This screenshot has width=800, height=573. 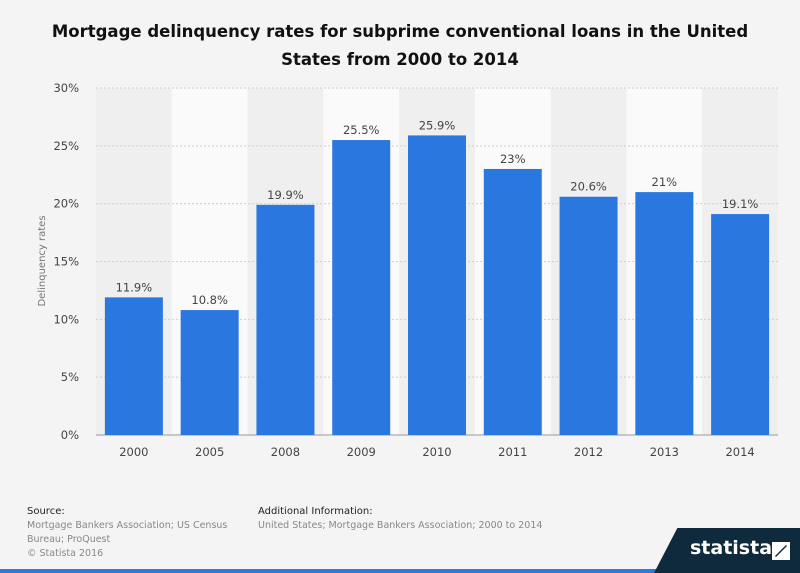 I want to click on bar-2008, so click(x=285, y=319).